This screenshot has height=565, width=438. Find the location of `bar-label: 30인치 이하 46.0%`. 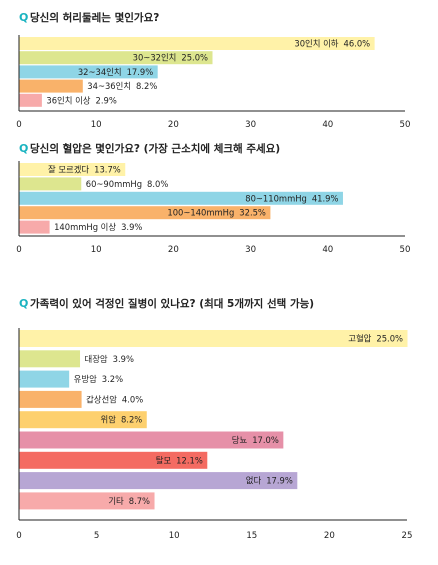

bar-label: 30인치 이하 46.0% is located at coordinates (332, 44).